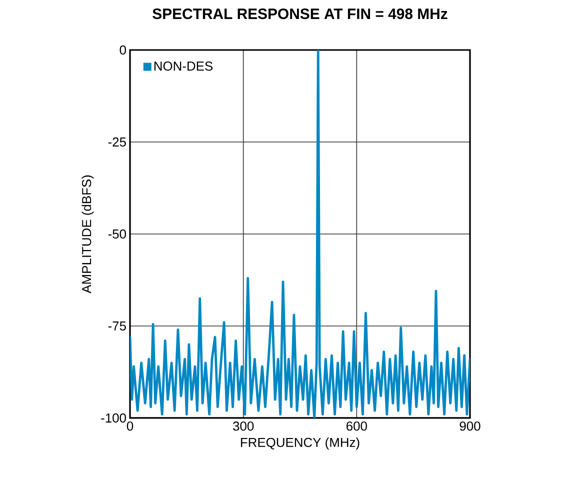 The height and width of the screenshot is (489, 588). What do you see at coordinates (243, 426) in the screenshot?
I see `x-tick-label: 300` at bounding box center [243, 426].